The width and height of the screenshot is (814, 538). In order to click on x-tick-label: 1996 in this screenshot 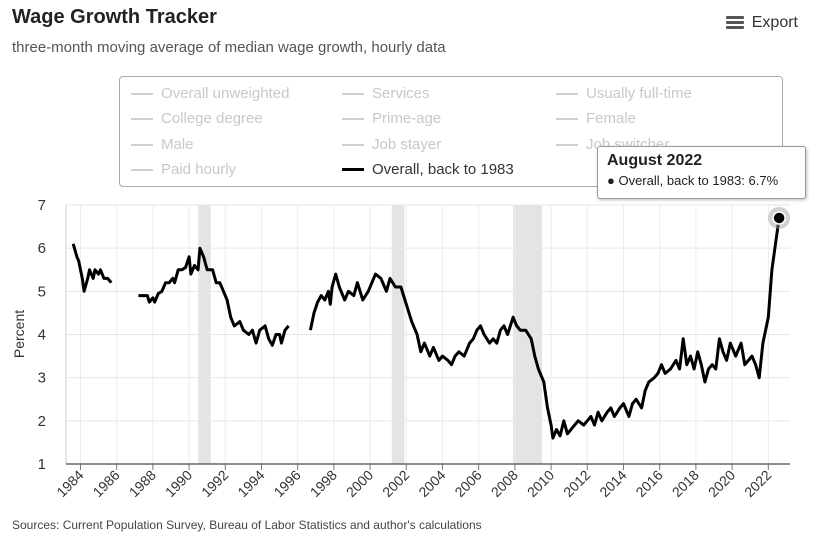, I will do `click(286, 483)`.